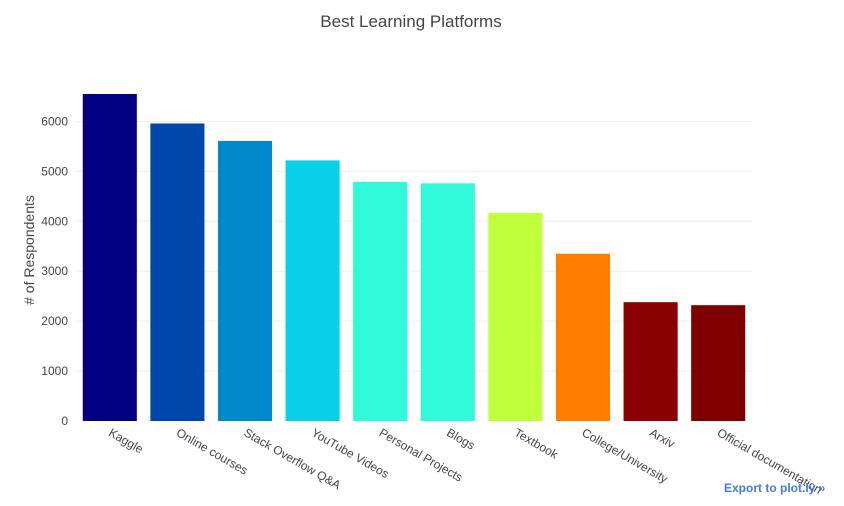  What do you see at coordinates (410, 21) in the screenshot?
I see `chart-title: Best Learning Platforms` at bounding box center [410, 21].